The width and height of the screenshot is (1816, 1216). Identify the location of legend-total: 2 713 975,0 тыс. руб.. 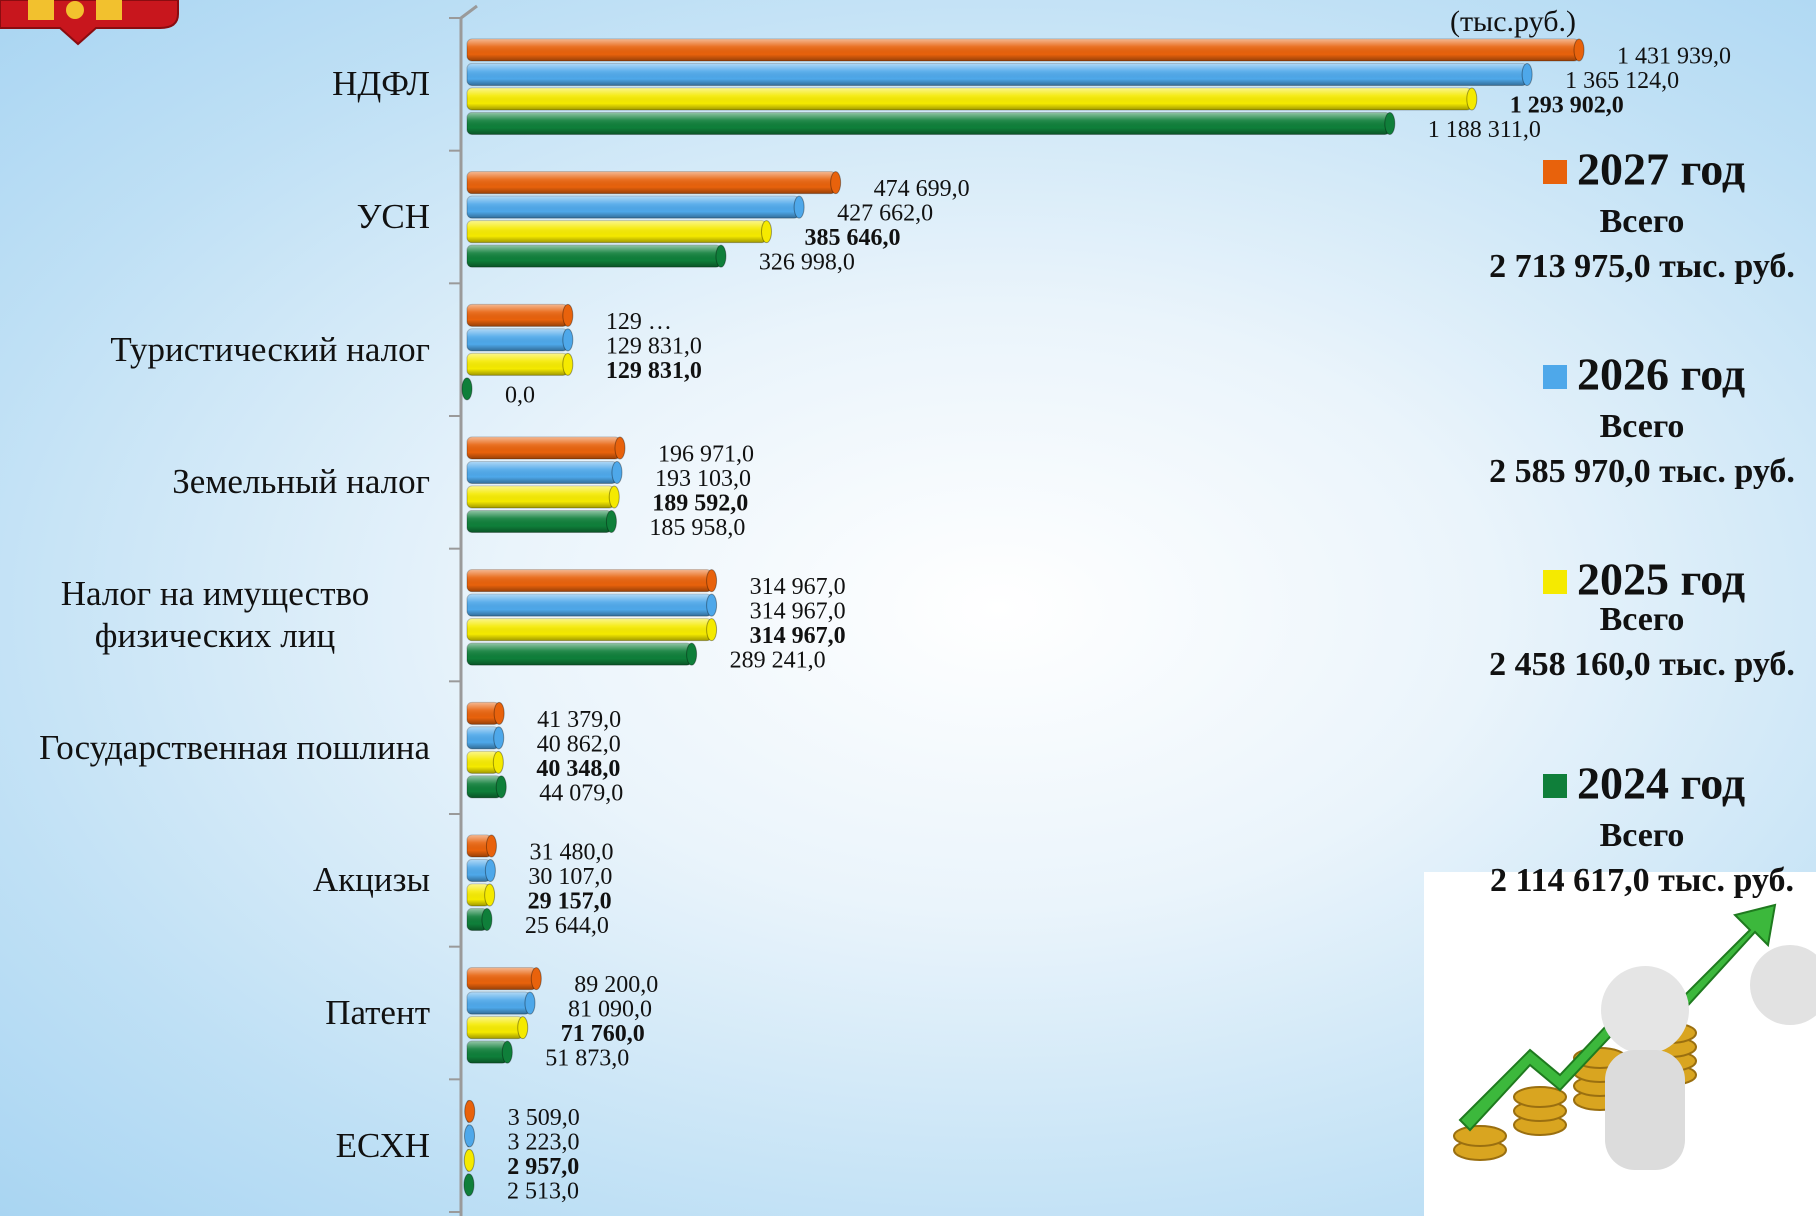
(1642, 266).